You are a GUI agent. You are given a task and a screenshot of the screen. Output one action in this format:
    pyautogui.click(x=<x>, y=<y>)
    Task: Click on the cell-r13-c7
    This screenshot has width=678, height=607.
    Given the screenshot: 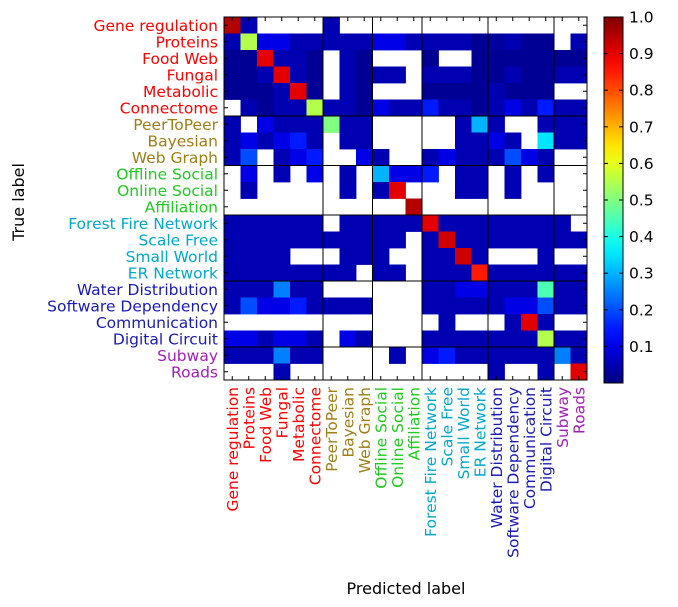 What is the action you would take?
    pyautogui.click(x=348, y=240)
    